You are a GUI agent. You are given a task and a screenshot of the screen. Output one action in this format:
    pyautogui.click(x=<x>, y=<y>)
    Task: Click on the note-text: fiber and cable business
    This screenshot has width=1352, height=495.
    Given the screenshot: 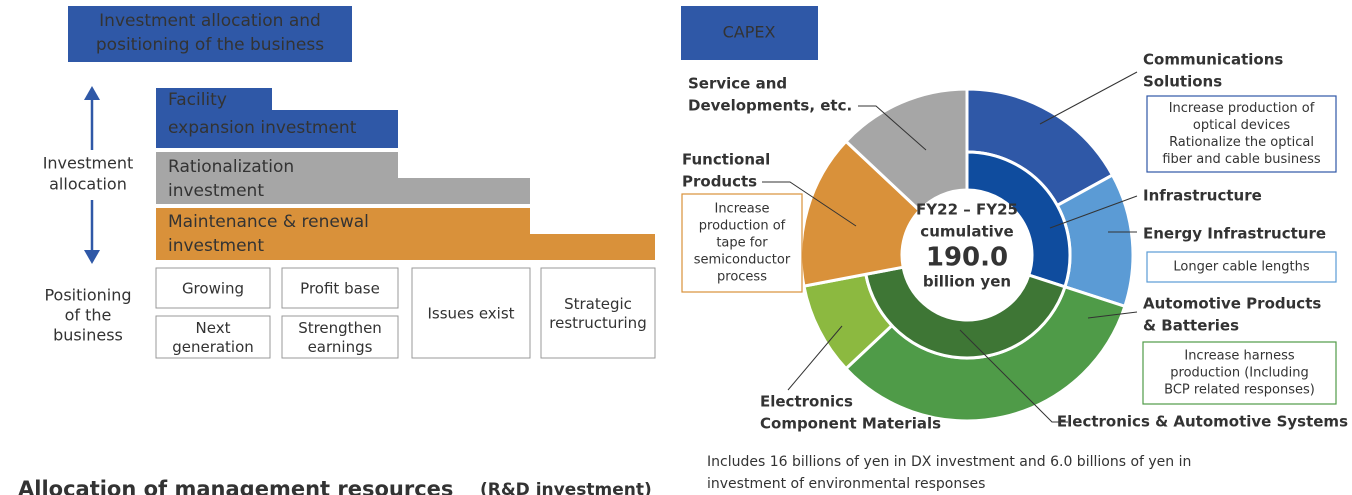 What is the action you would take?
    pyautogui.click(x=1241, y=159)
    